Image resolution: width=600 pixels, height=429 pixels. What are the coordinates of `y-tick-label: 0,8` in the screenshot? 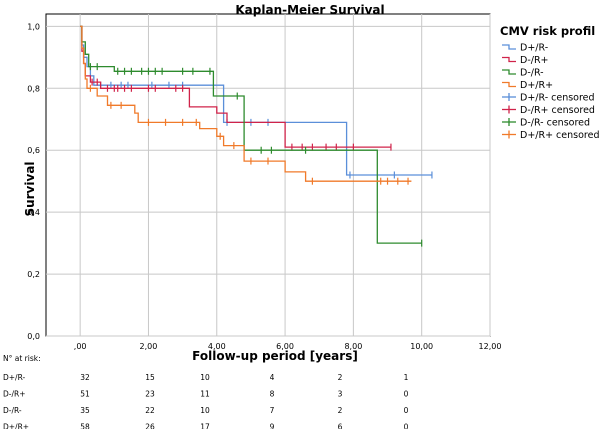 It's located at (33, 88).